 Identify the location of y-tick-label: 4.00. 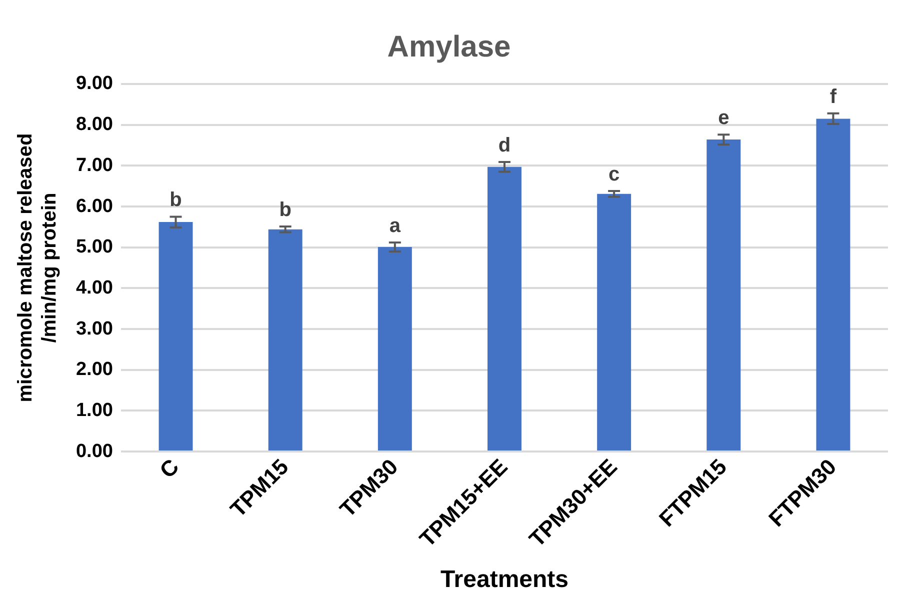
(94, 287).